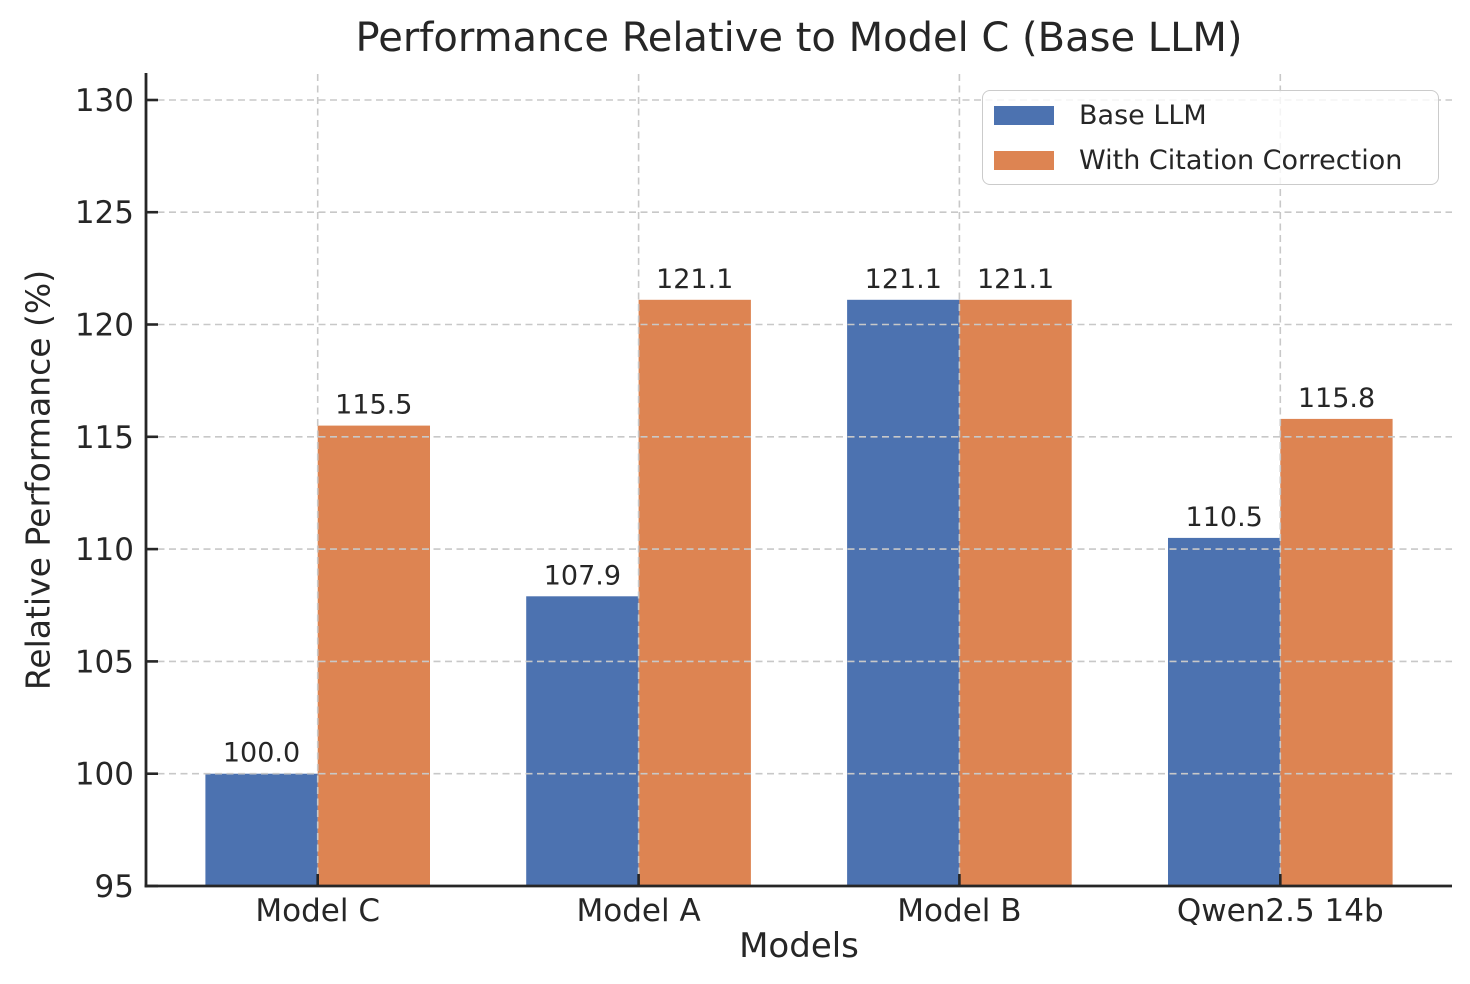  What do you see at coordinates (317, 911) in the screenshot?
I see `x-tick-label-model-c: Model C` at bounding box center [317, 911].